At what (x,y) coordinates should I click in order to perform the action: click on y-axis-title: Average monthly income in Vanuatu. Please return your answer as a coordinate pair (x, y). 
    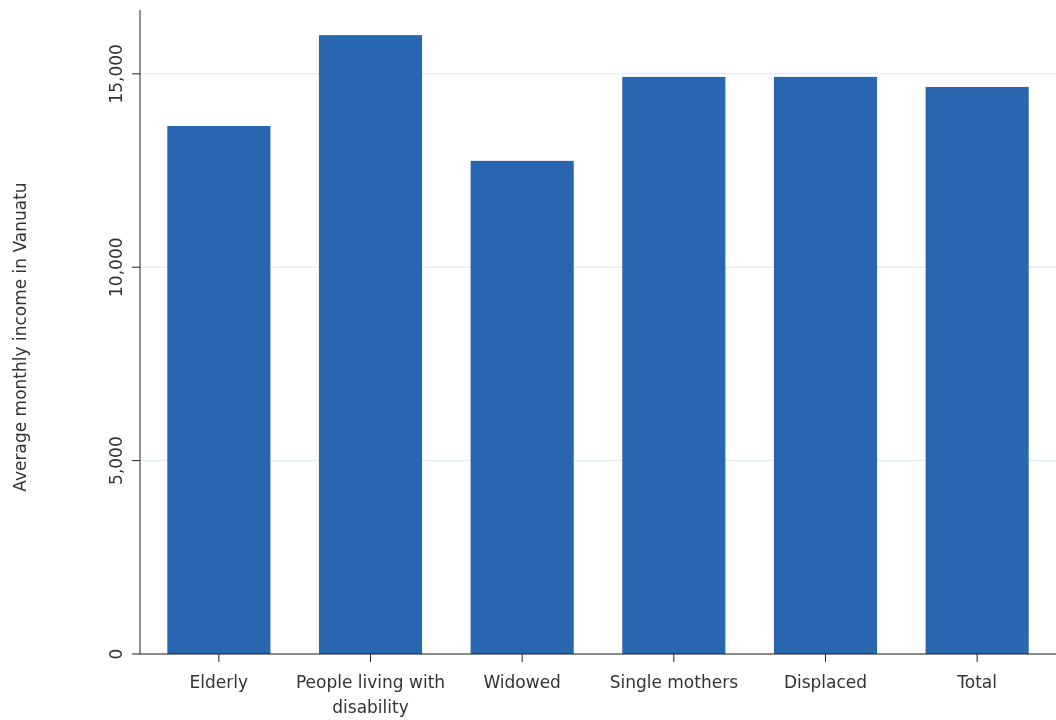
    Looking at the image, I should click on (20, 337).